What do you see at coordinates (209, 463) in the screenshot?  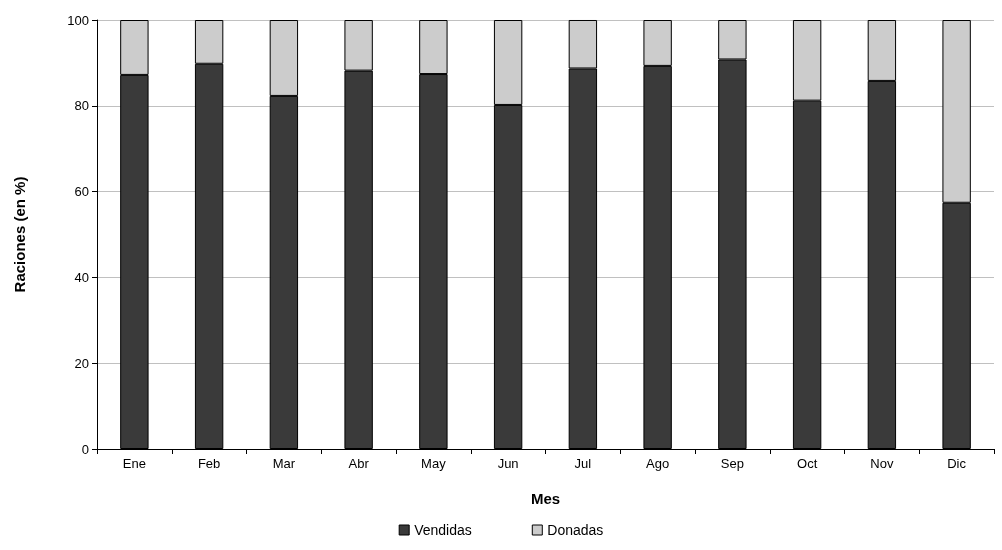 I see `x-tick-label: Feb` at bounding box center [209, 463].